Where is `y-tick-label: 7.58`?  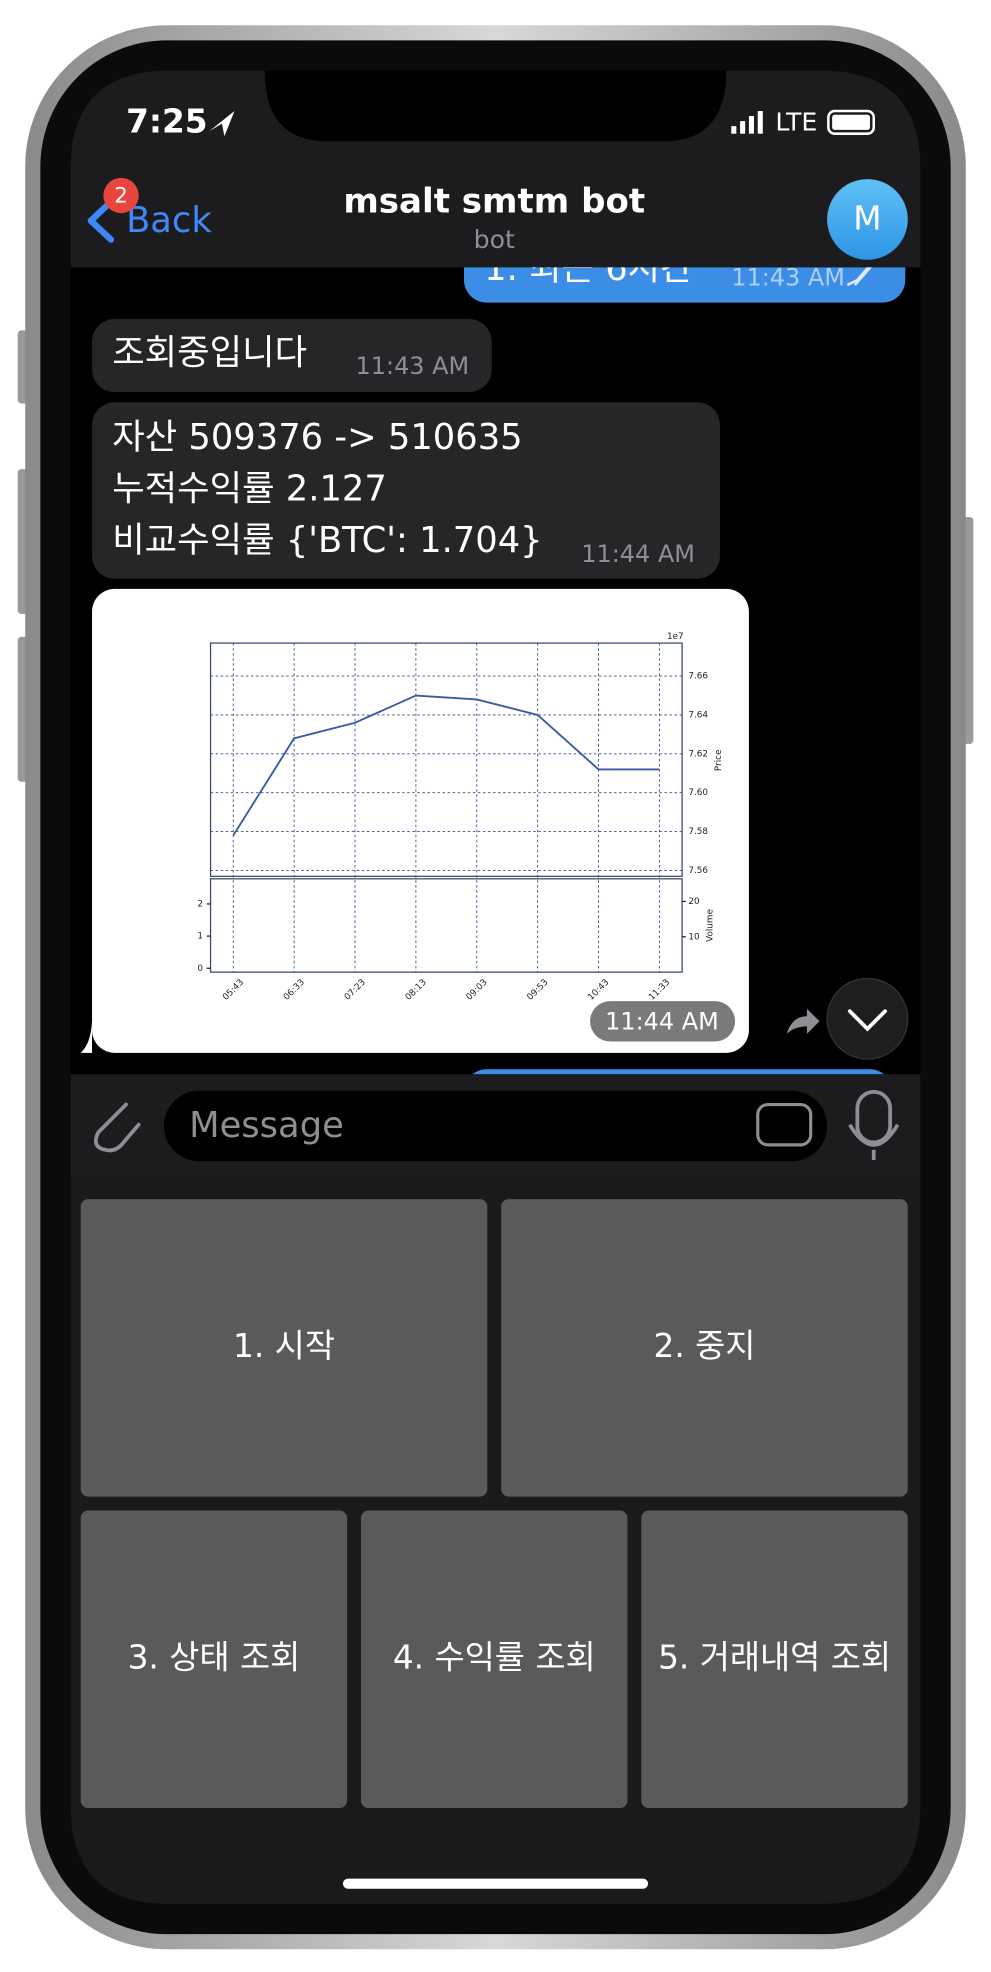
y-tick-label: 7.58 is located at coordinates (698, 832).